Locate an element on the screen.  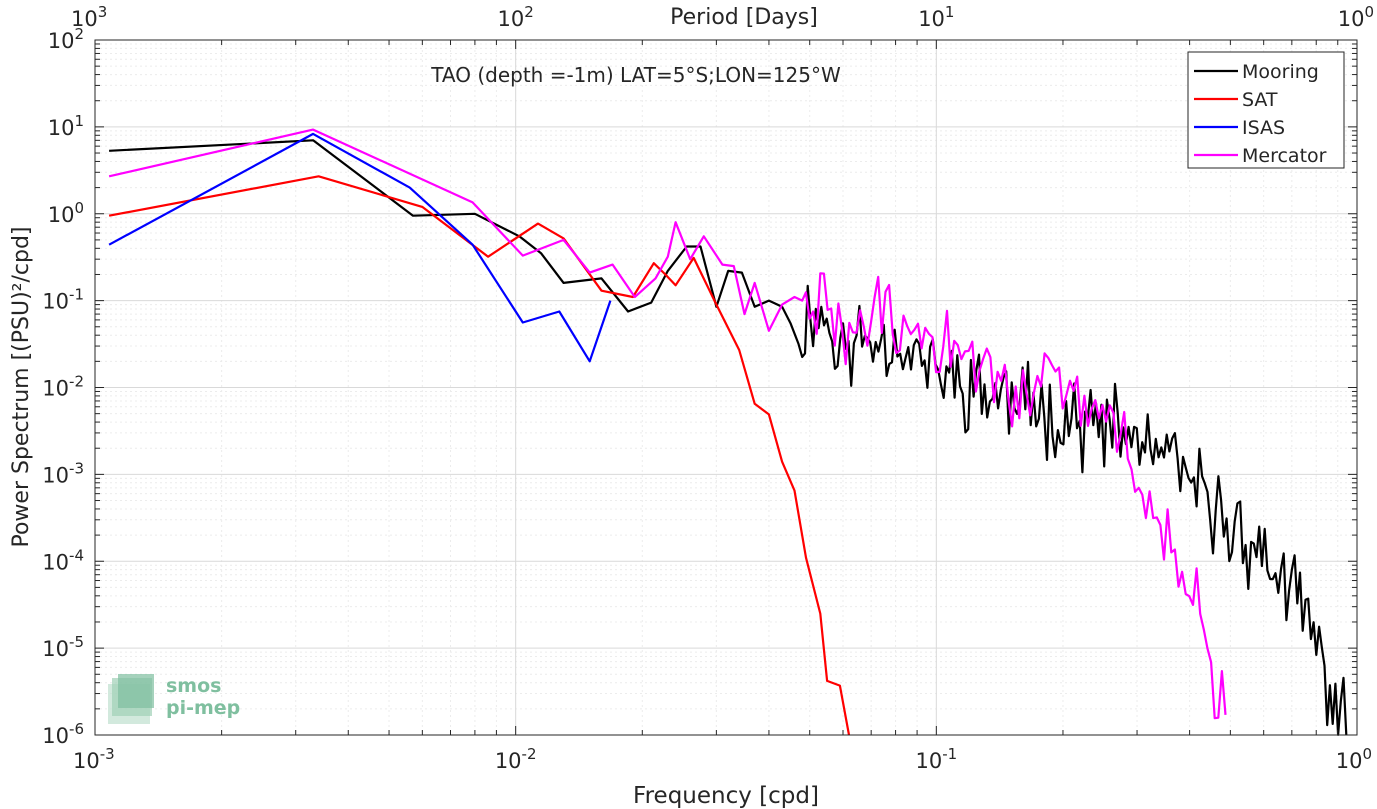
y-axis-label: Power Spectrum [(PSU)²/cpd] is located at coordinates (21, 386).